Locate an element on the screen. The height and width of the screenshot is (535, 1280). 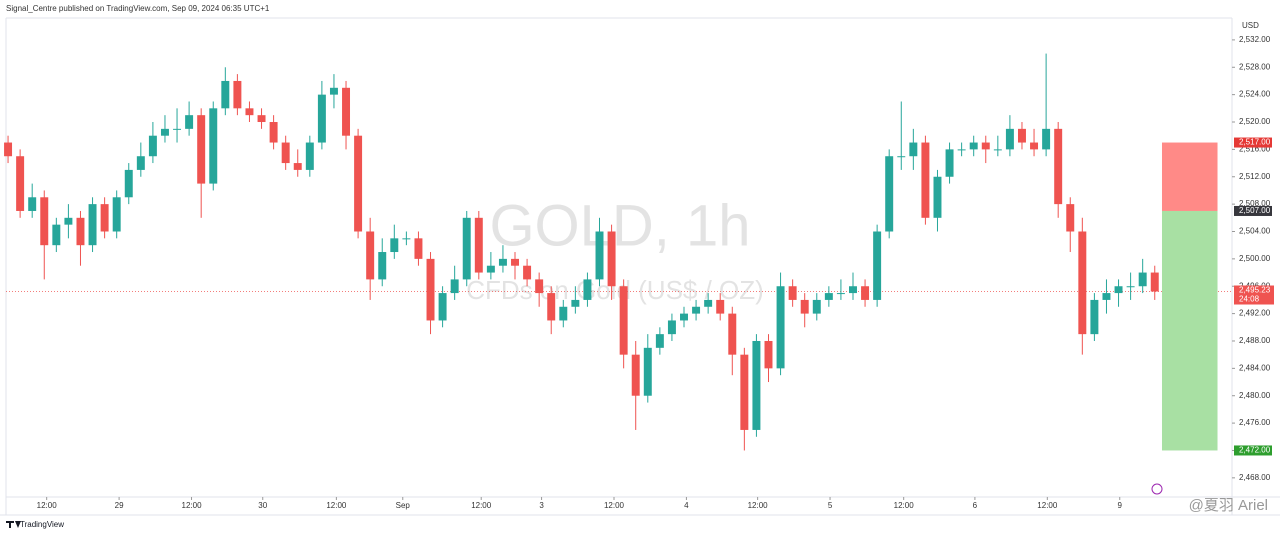
y-tick-label: 2,492.00 is located at coordinates (1255, 313).